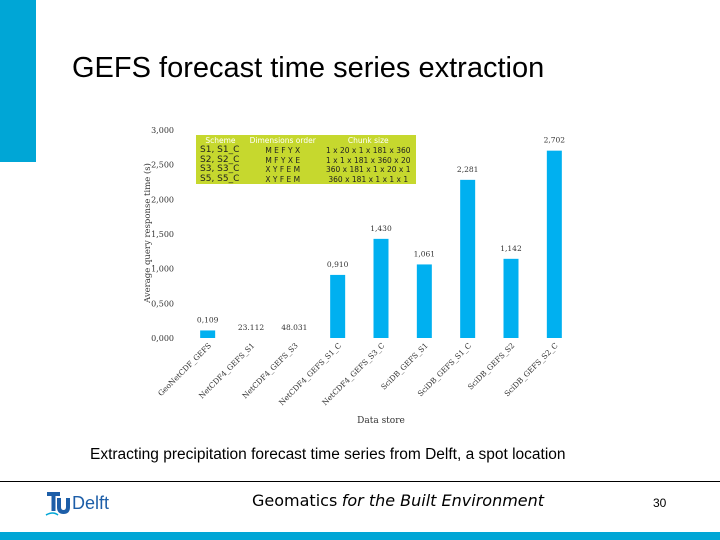 The height and width of the screenshot is (540, 720). Describe the element at coordinates (220, 150) in the screenshot. I see `legend-scheme: S1, S1_C` at that location.